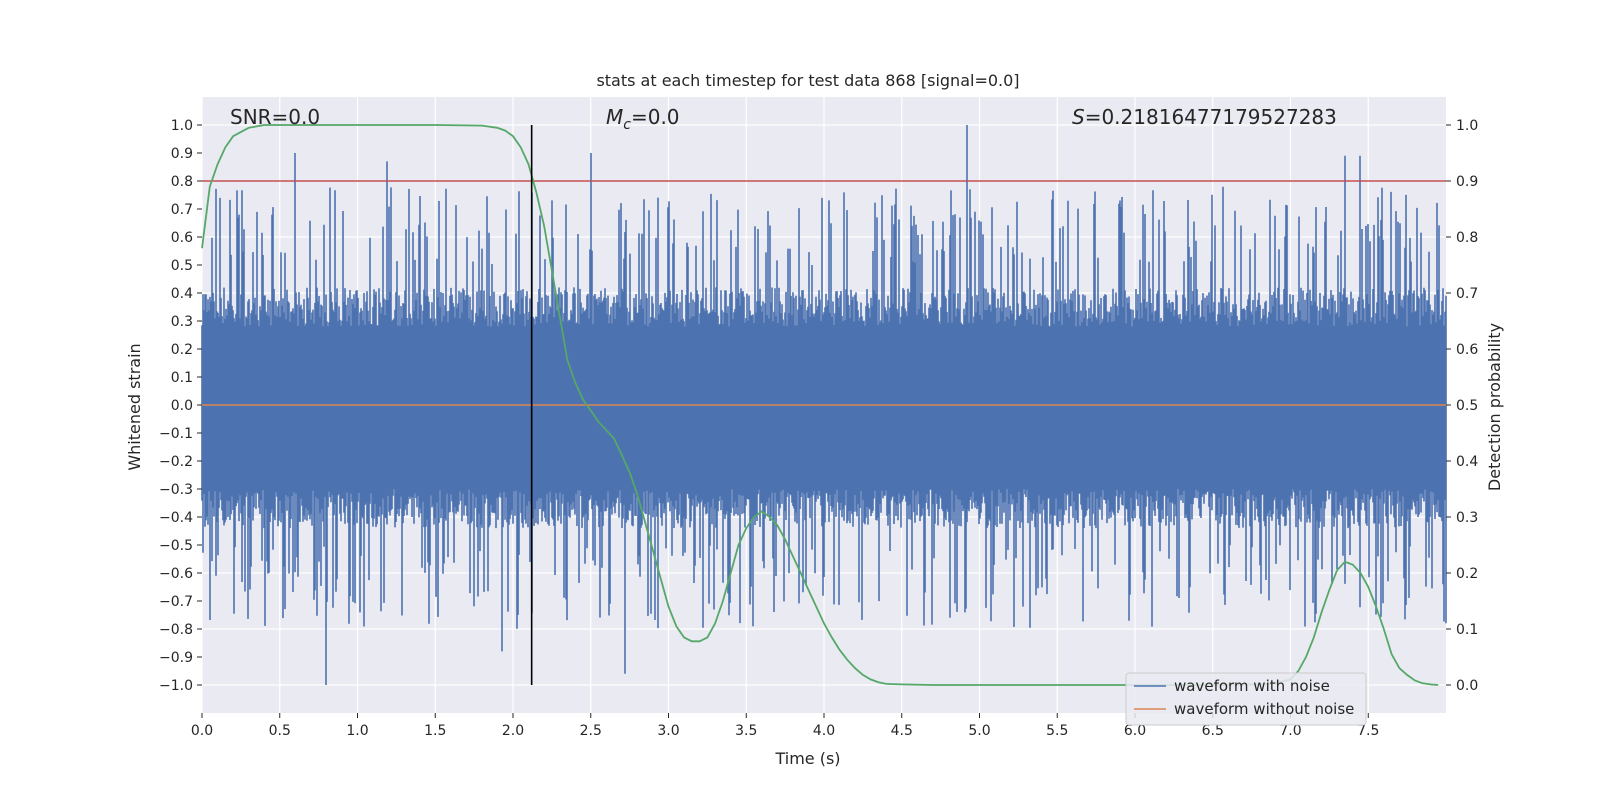  I want to click on y-right-tick-label: 0.2, so click(1467, 574).